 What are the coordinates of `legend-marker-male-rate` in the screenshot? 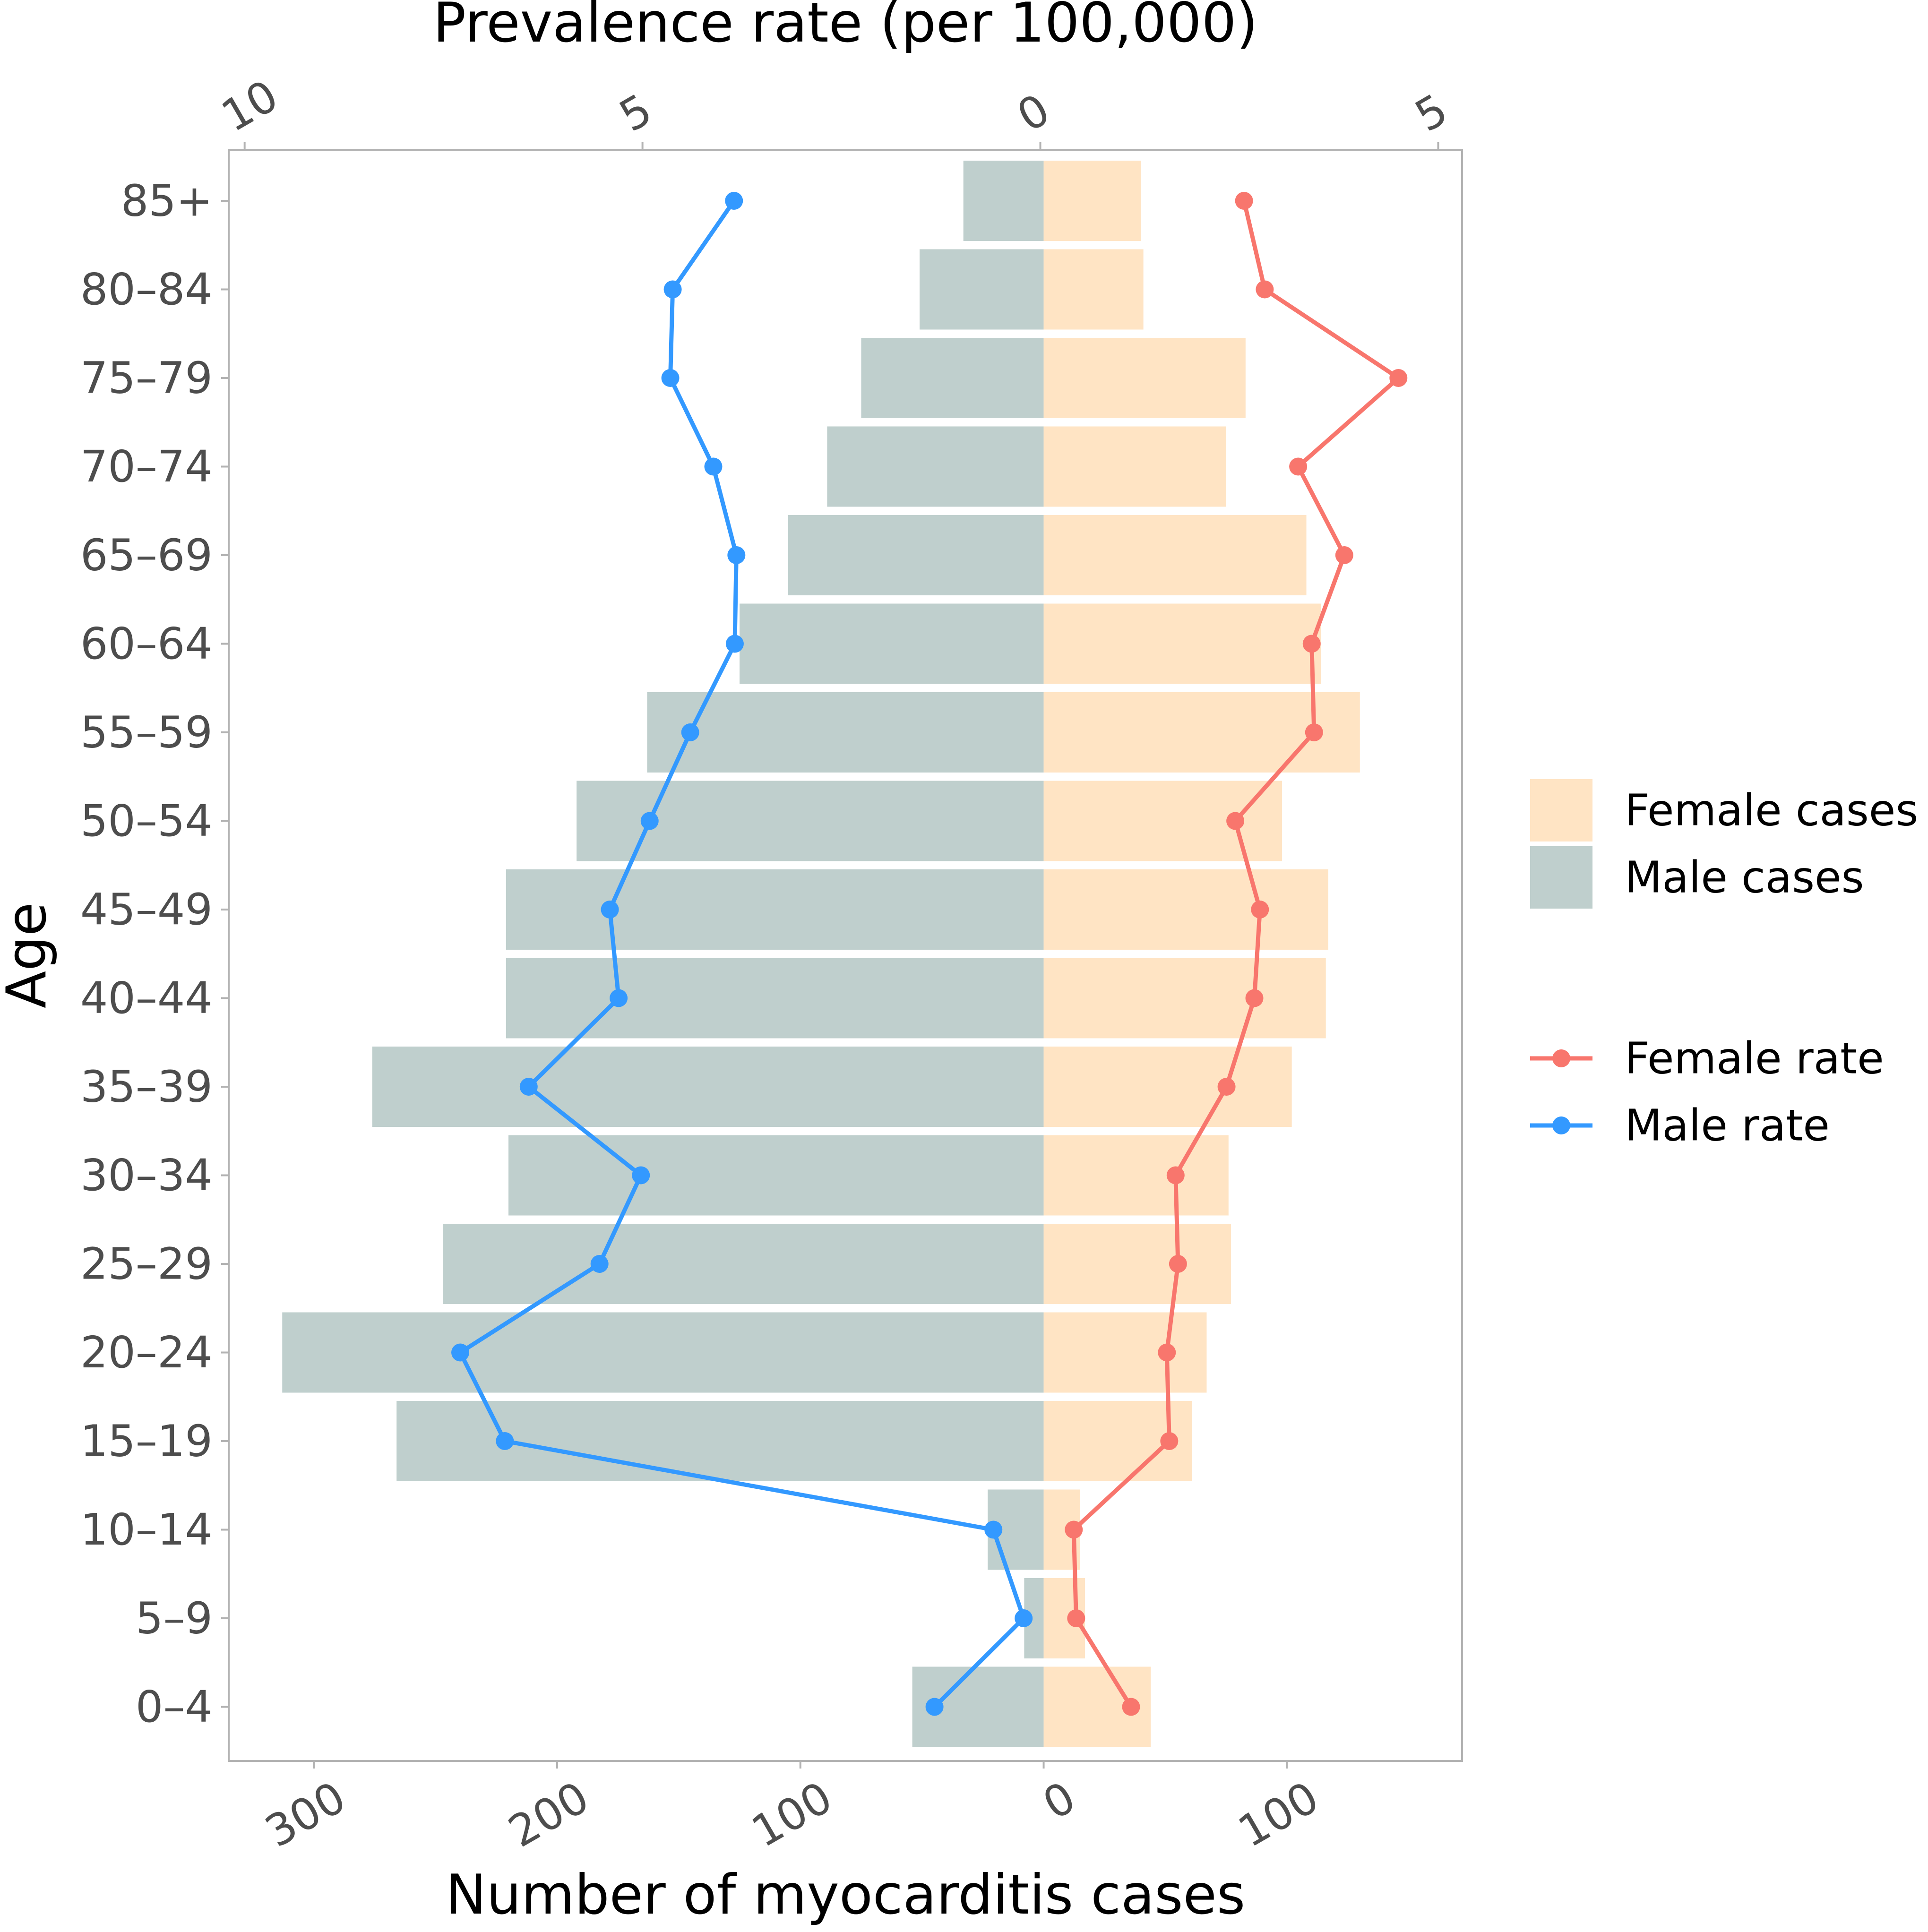 It's located at (1561, 1125).